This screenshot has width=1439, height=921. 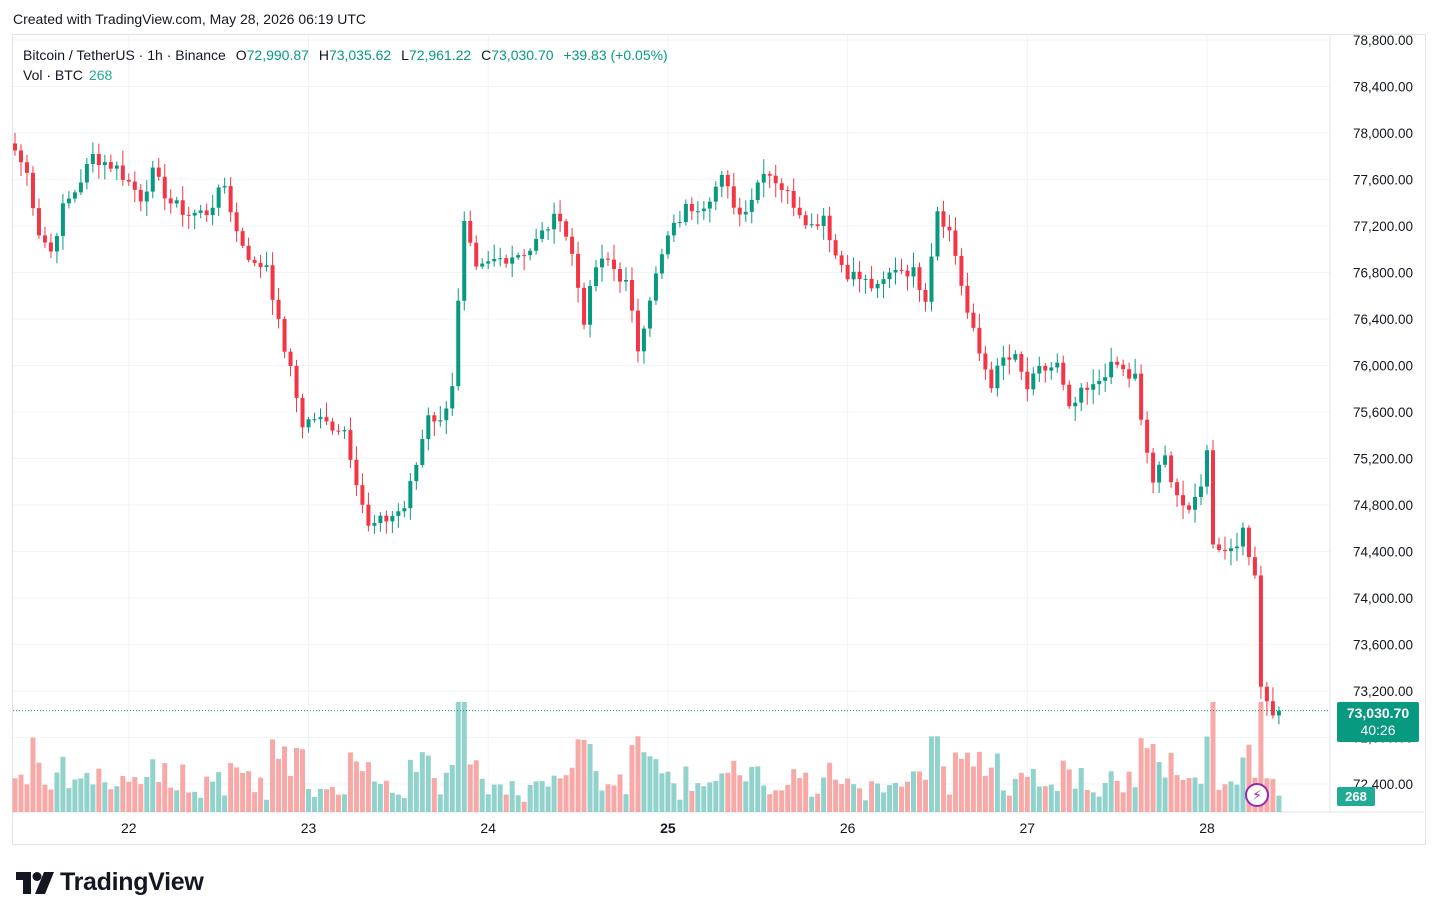 What do you see at coordinates (110, 882) in the screenshot?
I see `tradingview-logo: TradingView` at bounding box center [110, 882].